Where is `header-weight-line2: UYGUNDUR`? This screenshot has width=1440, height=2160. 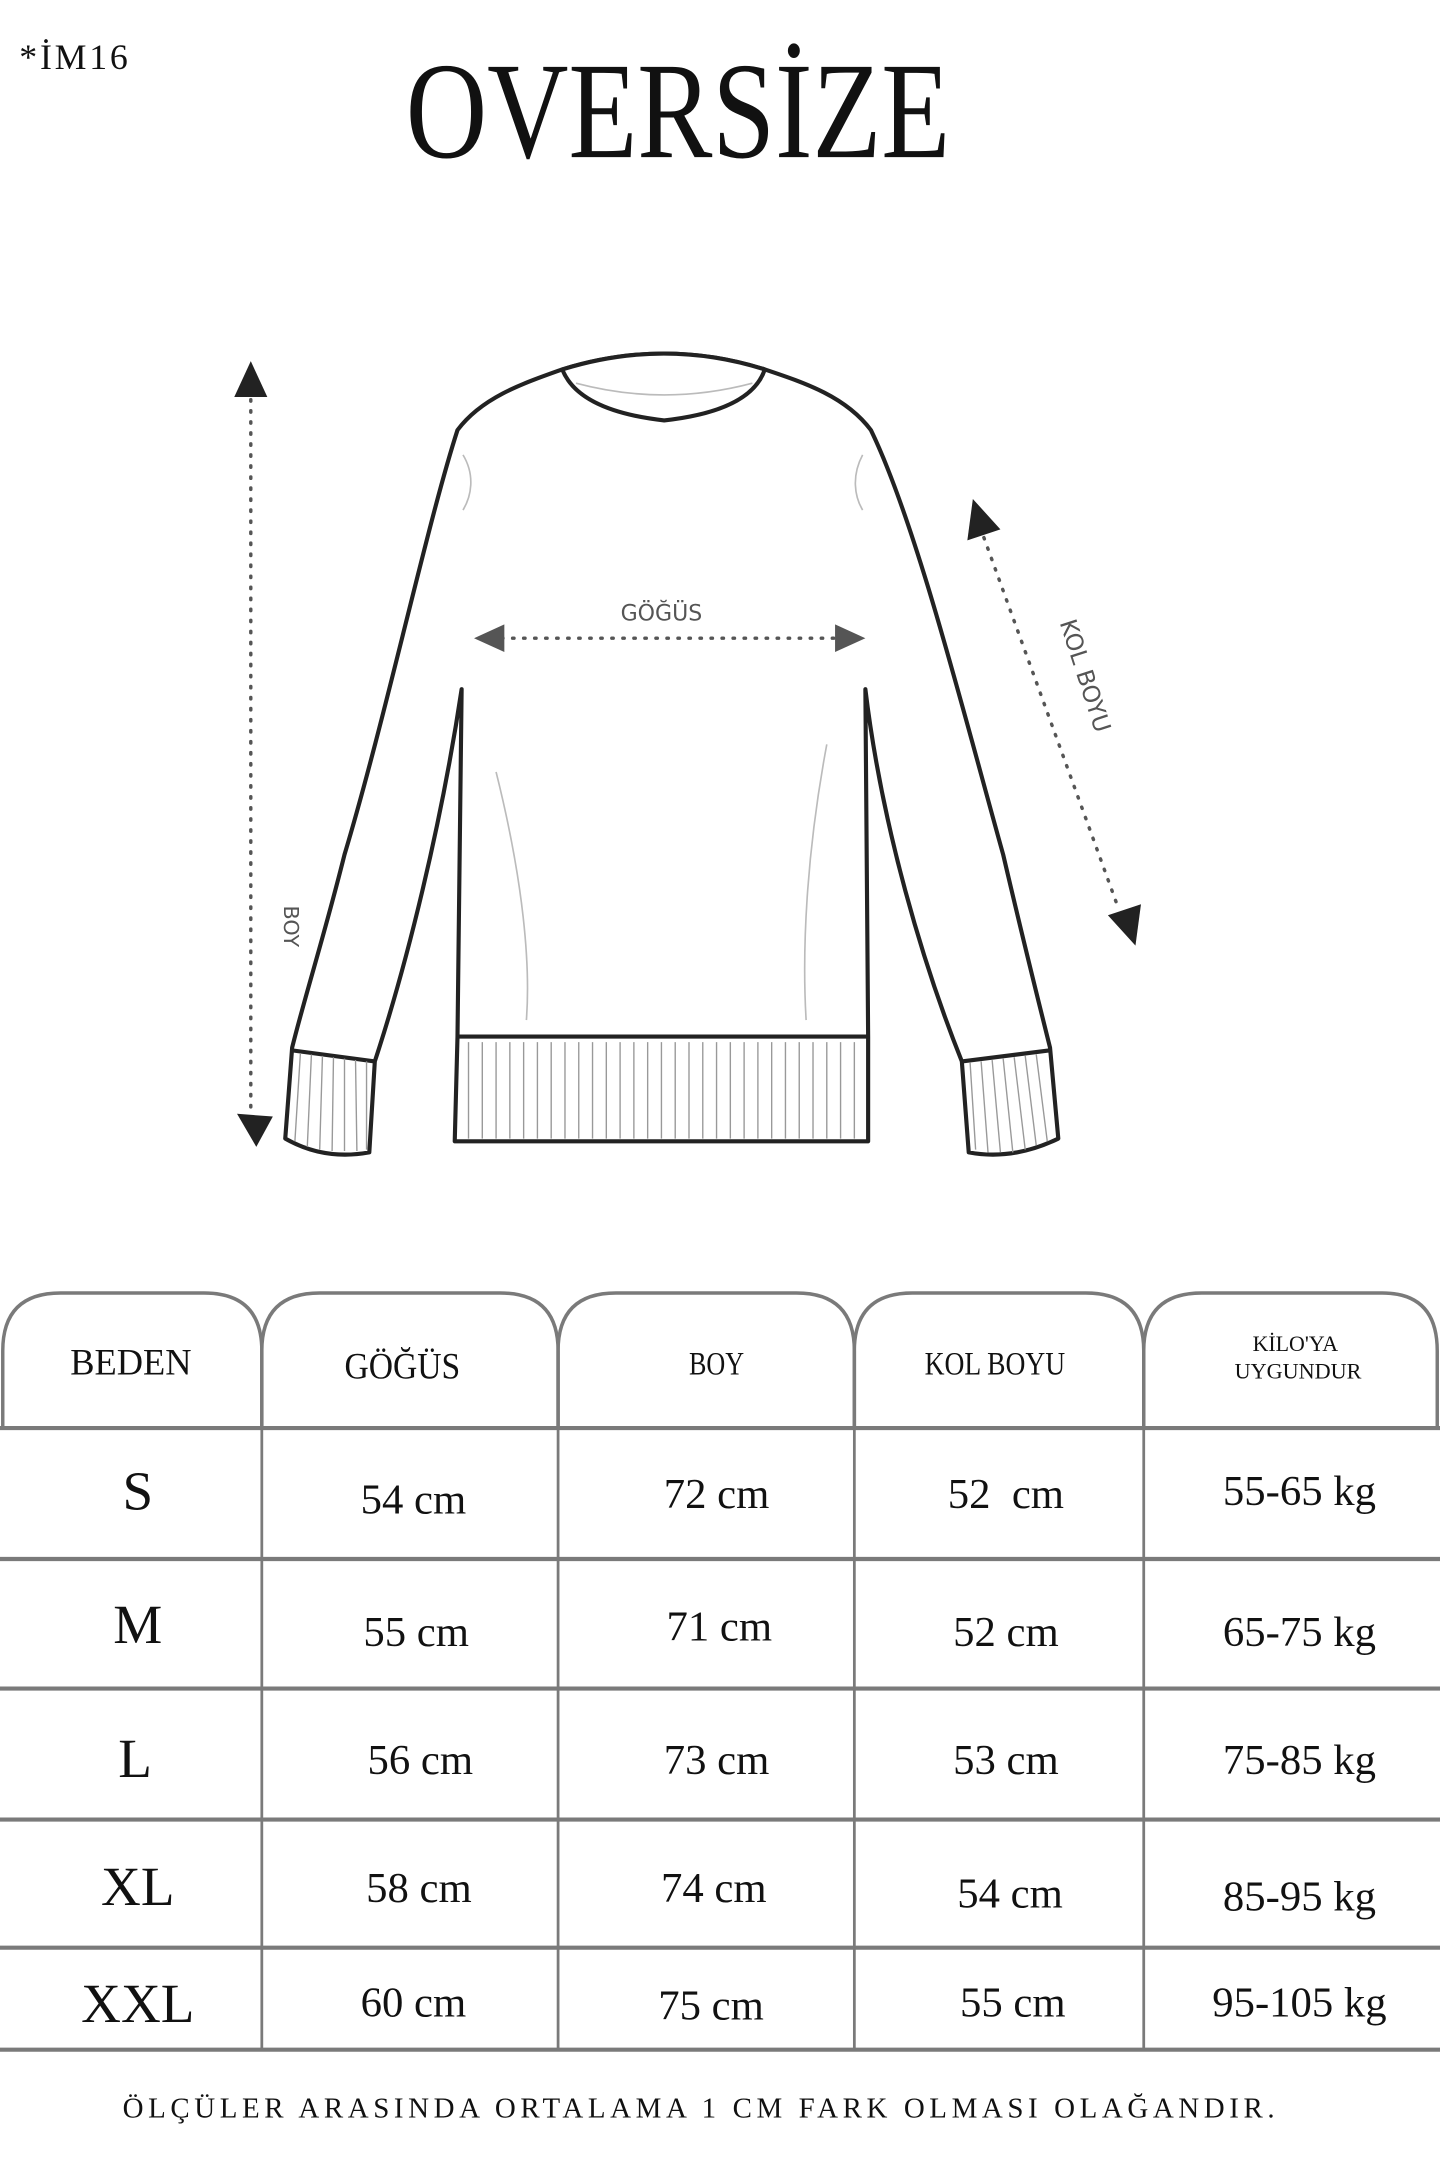 header-weight-line2: UYGUNDUR is located at coordinates (1298, 1370).